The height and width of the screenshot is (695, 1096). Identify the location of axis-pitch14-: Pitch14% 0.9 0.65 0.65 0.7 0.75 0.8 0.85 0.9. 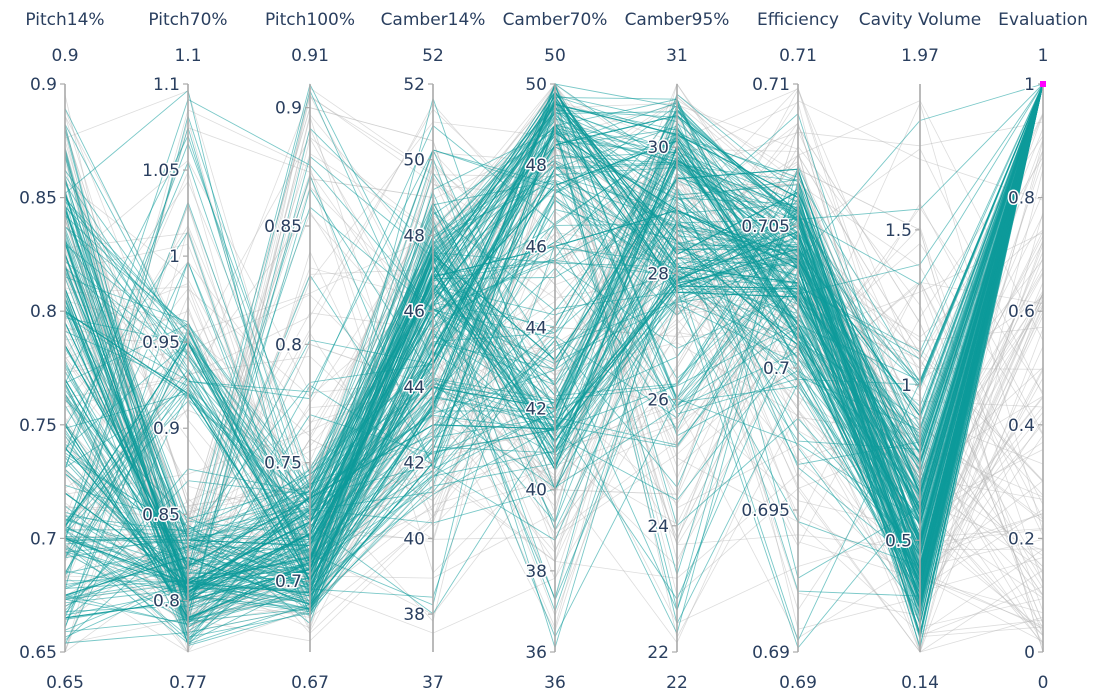
(61, 351).